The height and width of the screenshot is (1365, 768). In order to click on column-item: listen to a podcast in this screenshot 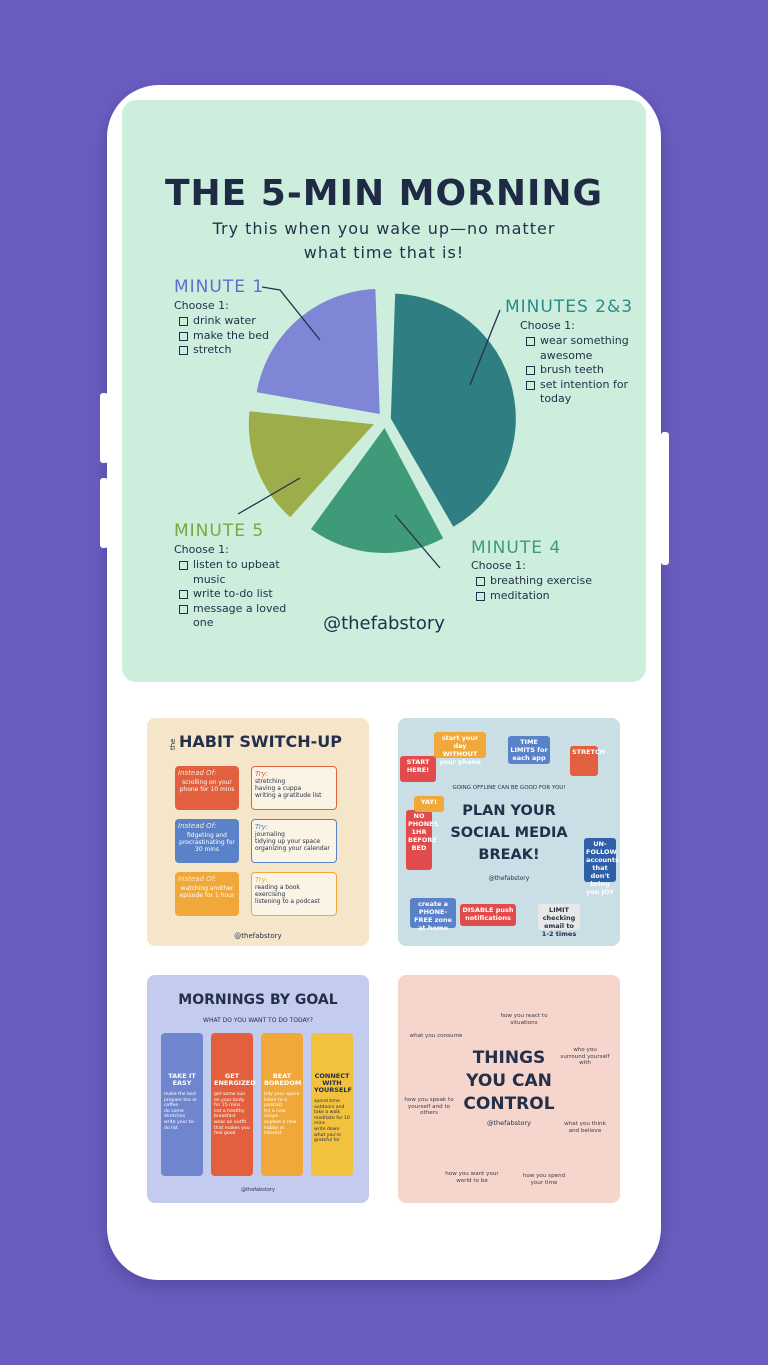, I will do `click(275, 1103)`.